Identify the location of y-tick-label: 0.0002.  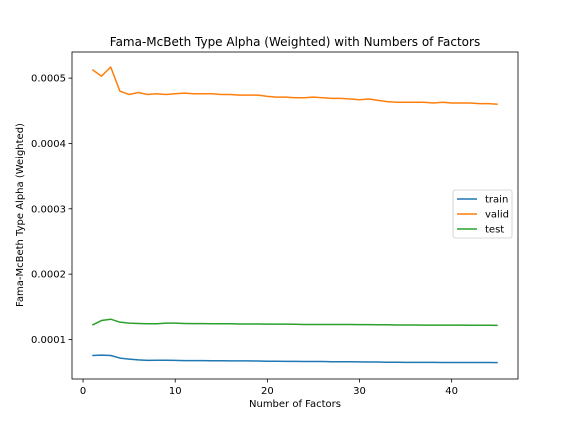
(48, 275).